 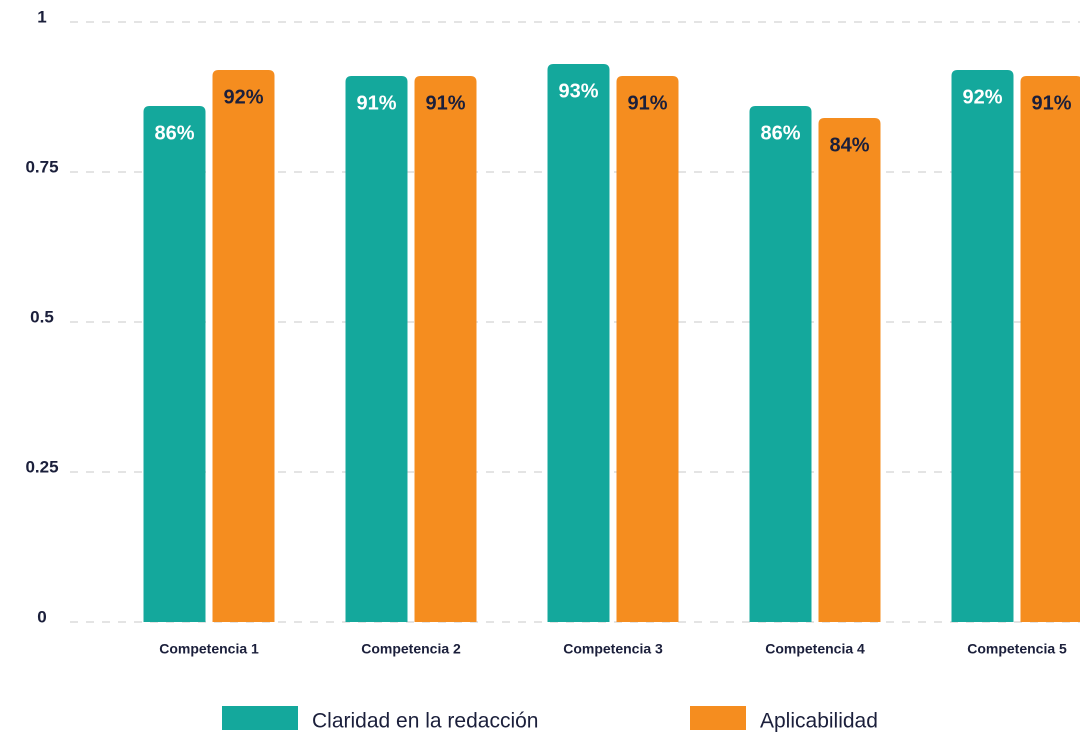 I want to click on x-tick-label: Competencia 2, so click(x=411, y=649).